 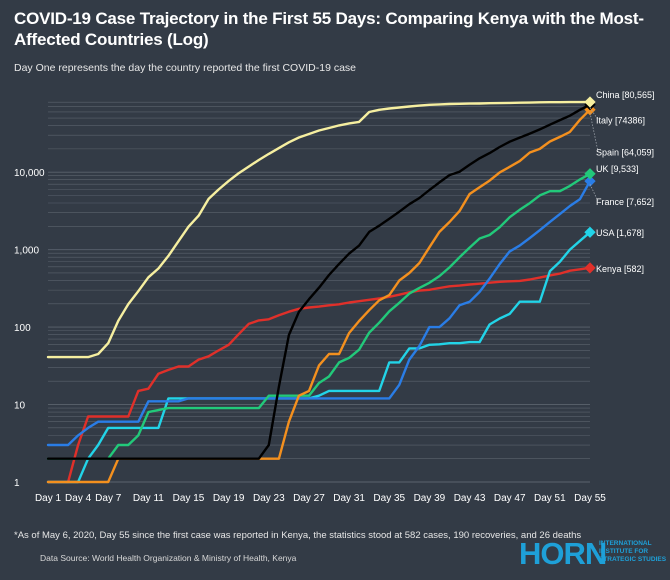 What do you see at coordinates (17, 483) in the screenshot?
I see `y-tick-label: 1` at bounding box center [17, 483].